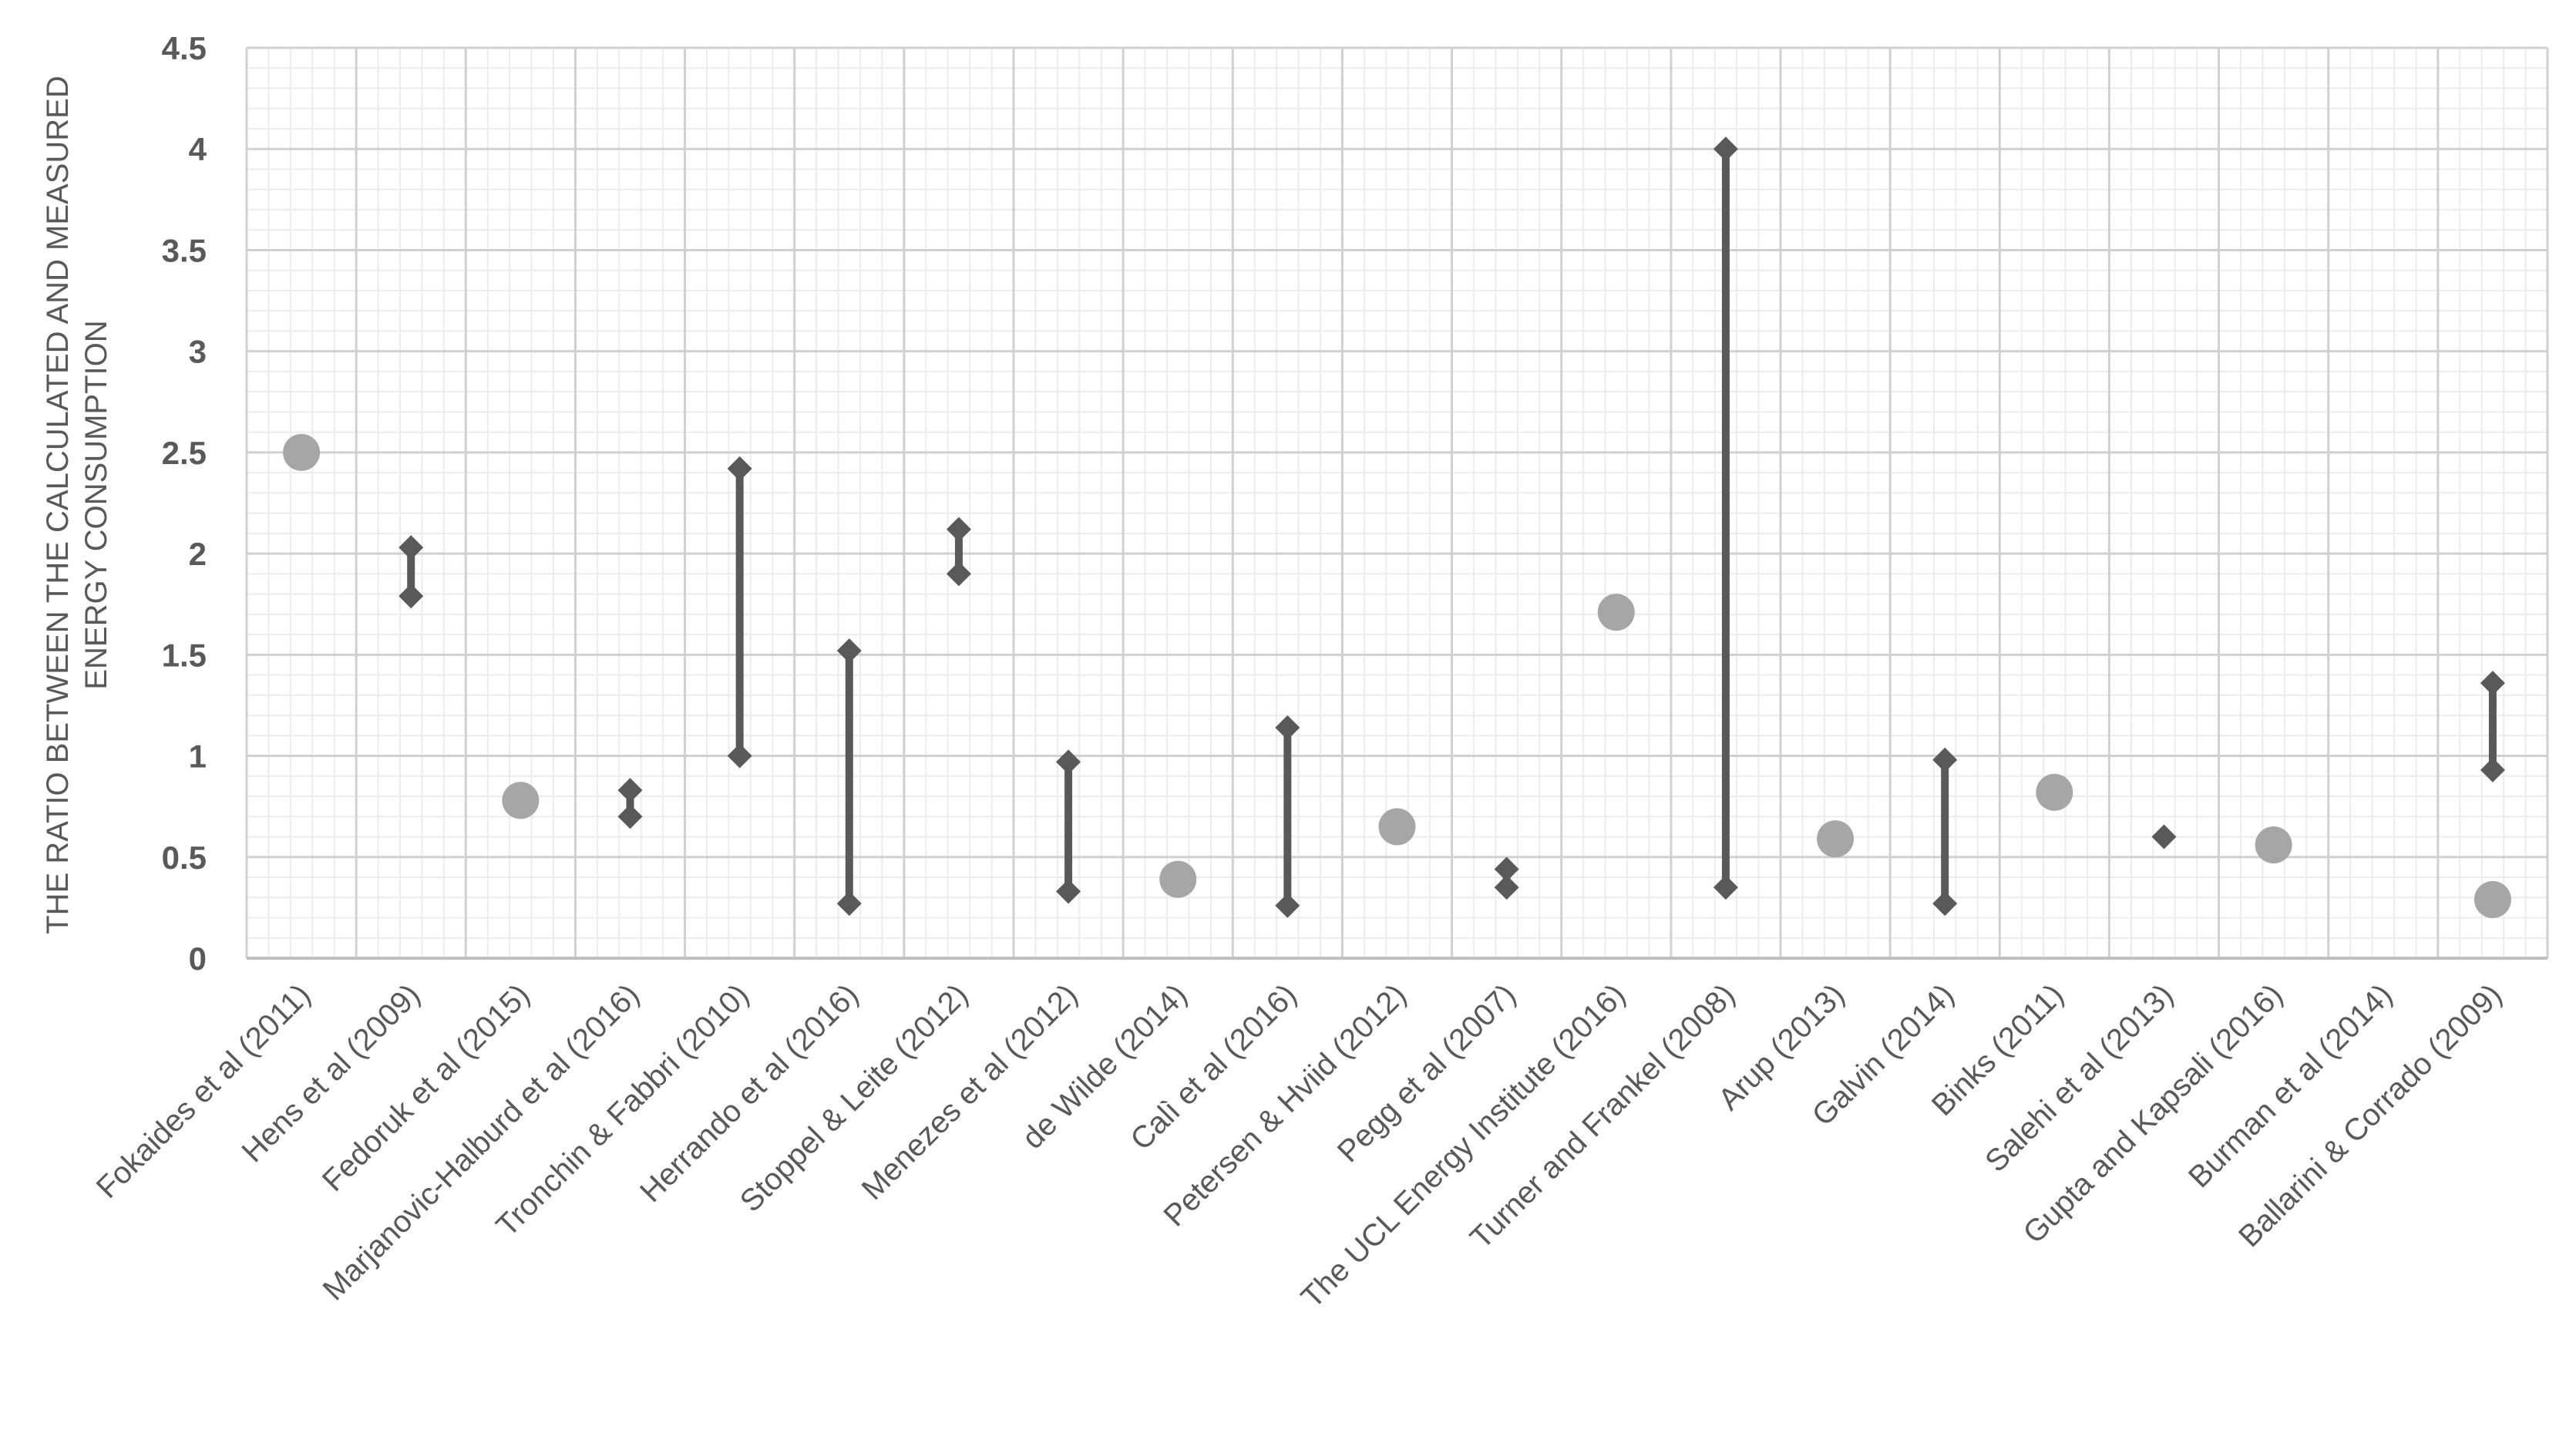 This screenshot has height=1430, width=2576. What do you see at coordinates (204, 1091) in the screenshot?
I see `x-tick-label: Fokaides et al (2011)` at bounding box center [204, 1091].